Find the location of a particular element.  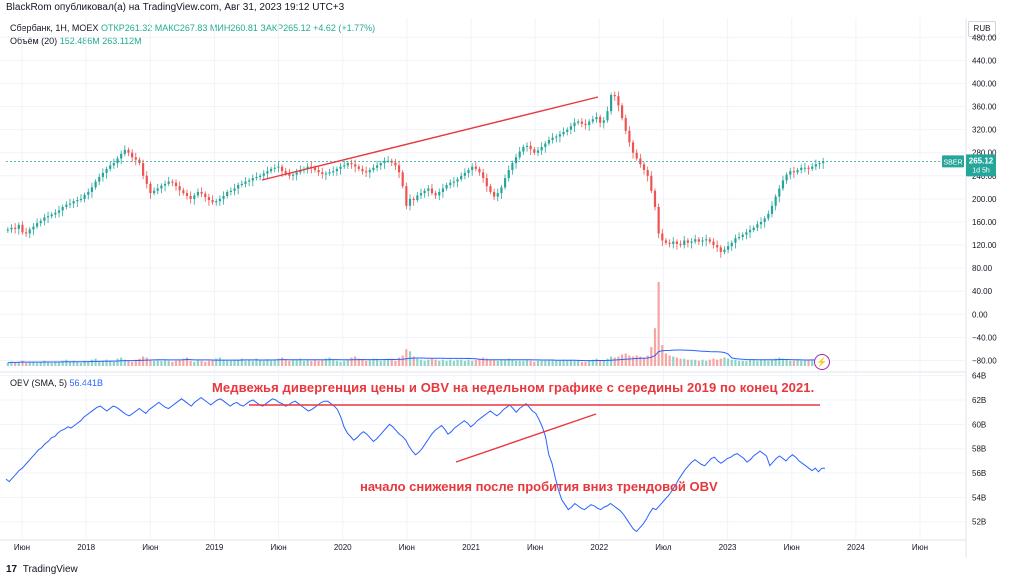

x-tick-label: 2023 is located at coordinates (728, 547).